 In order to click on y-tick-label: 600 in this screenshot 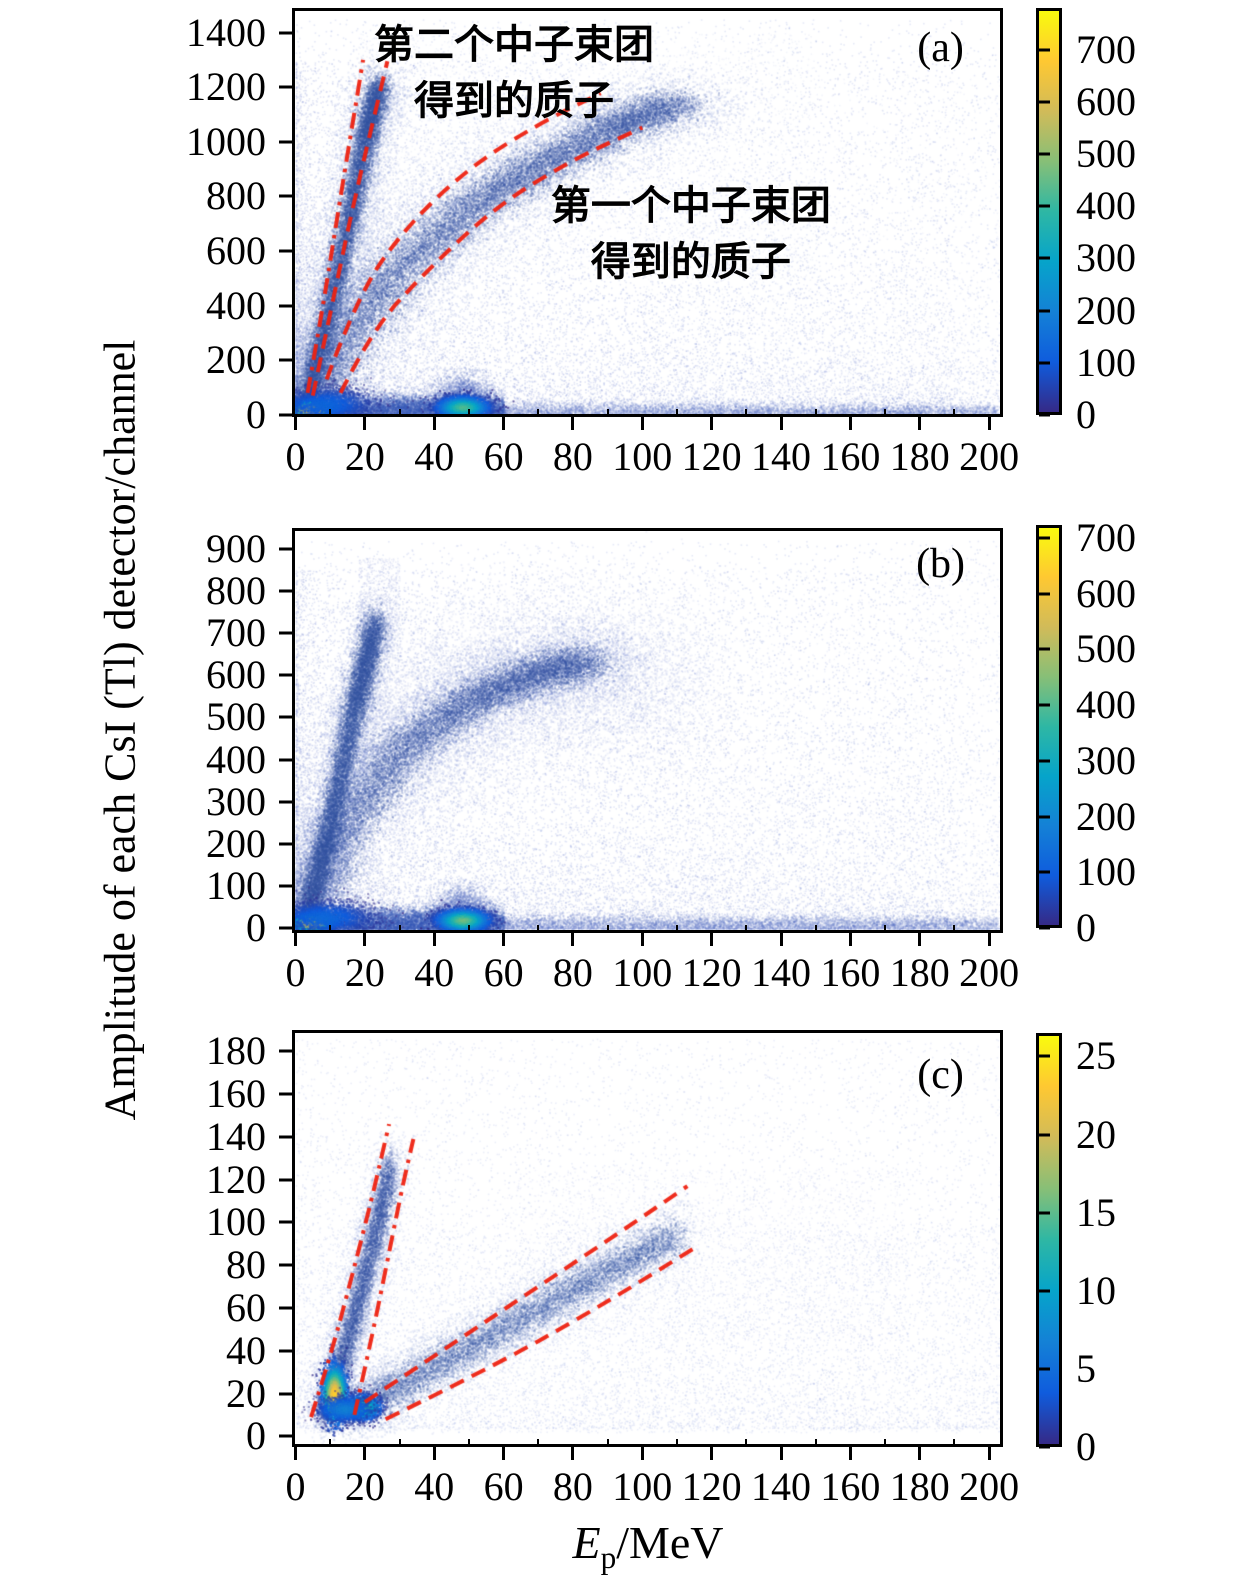, I will do `click(236, 250)`.